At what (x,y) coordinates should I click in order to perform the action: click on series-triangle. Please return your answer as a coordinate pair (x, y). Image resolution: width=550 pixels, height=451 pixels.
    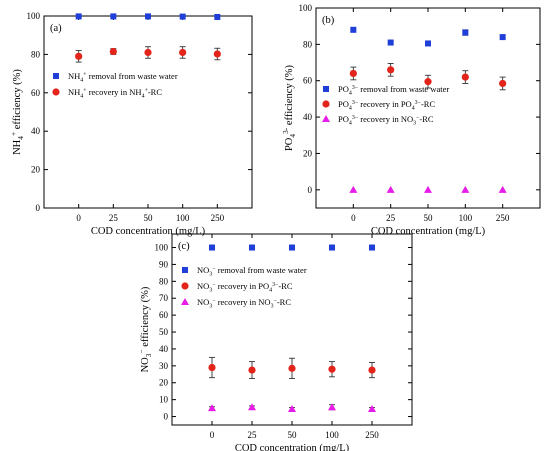
    Looking at the image, I should click on (428, 189).